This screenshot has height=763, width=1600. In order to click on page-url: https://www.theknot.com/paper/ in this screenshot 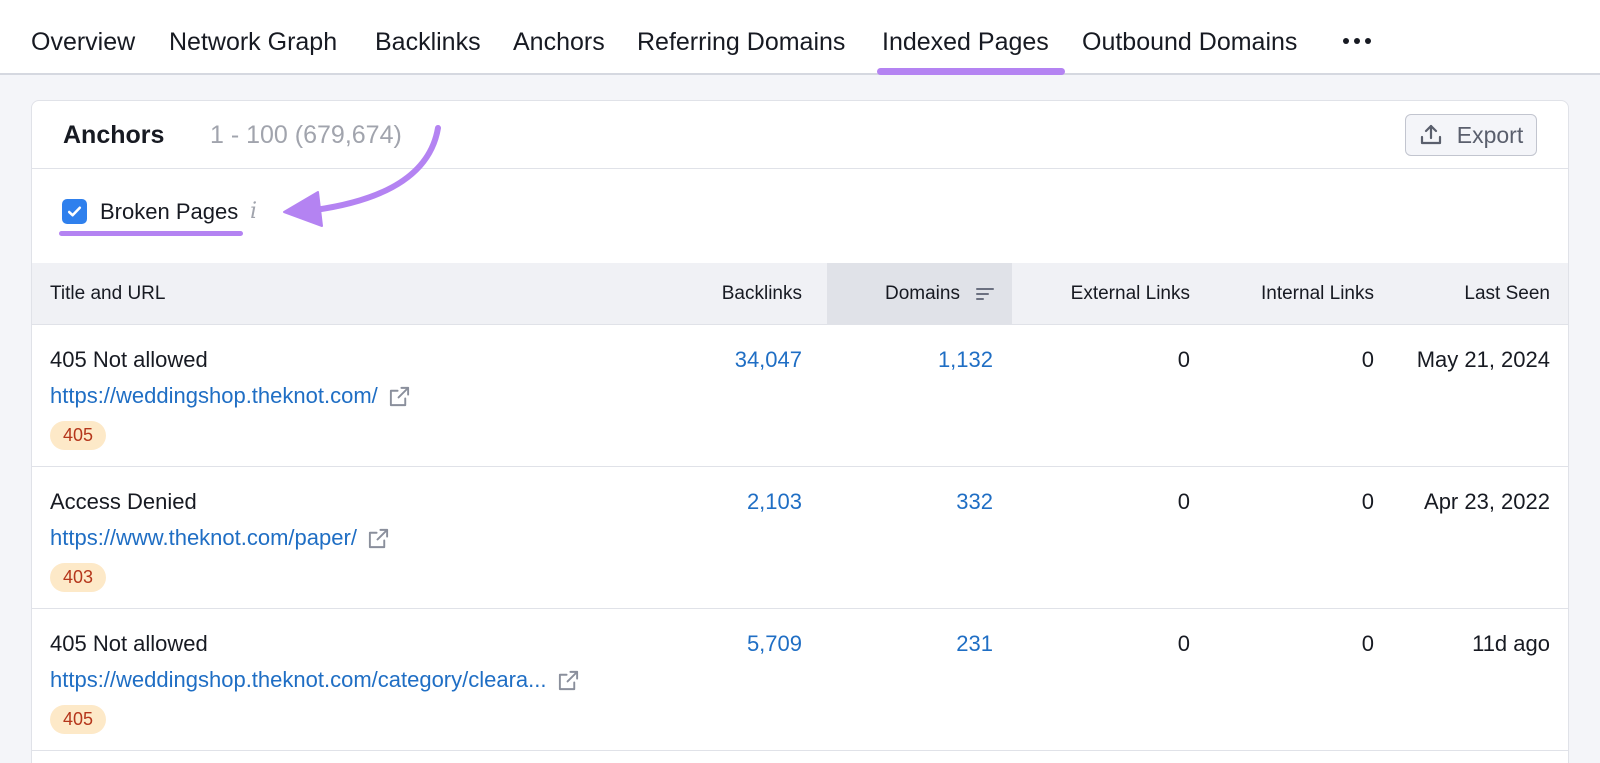, I will do `click(203, 537)`.